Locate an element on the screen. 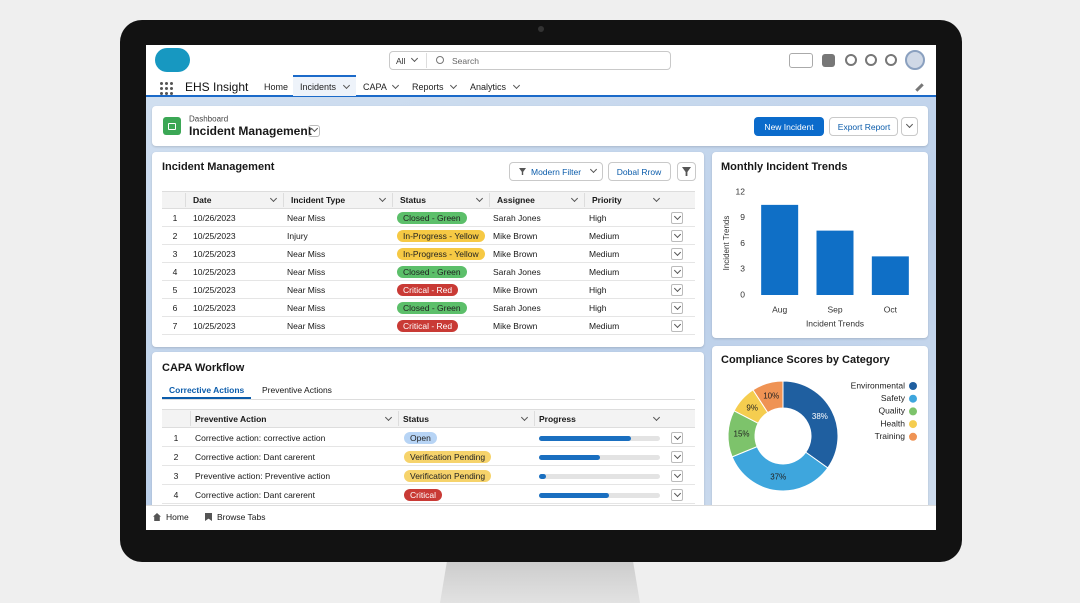  page-title: Incident Management is located at coordinates (250, 131).